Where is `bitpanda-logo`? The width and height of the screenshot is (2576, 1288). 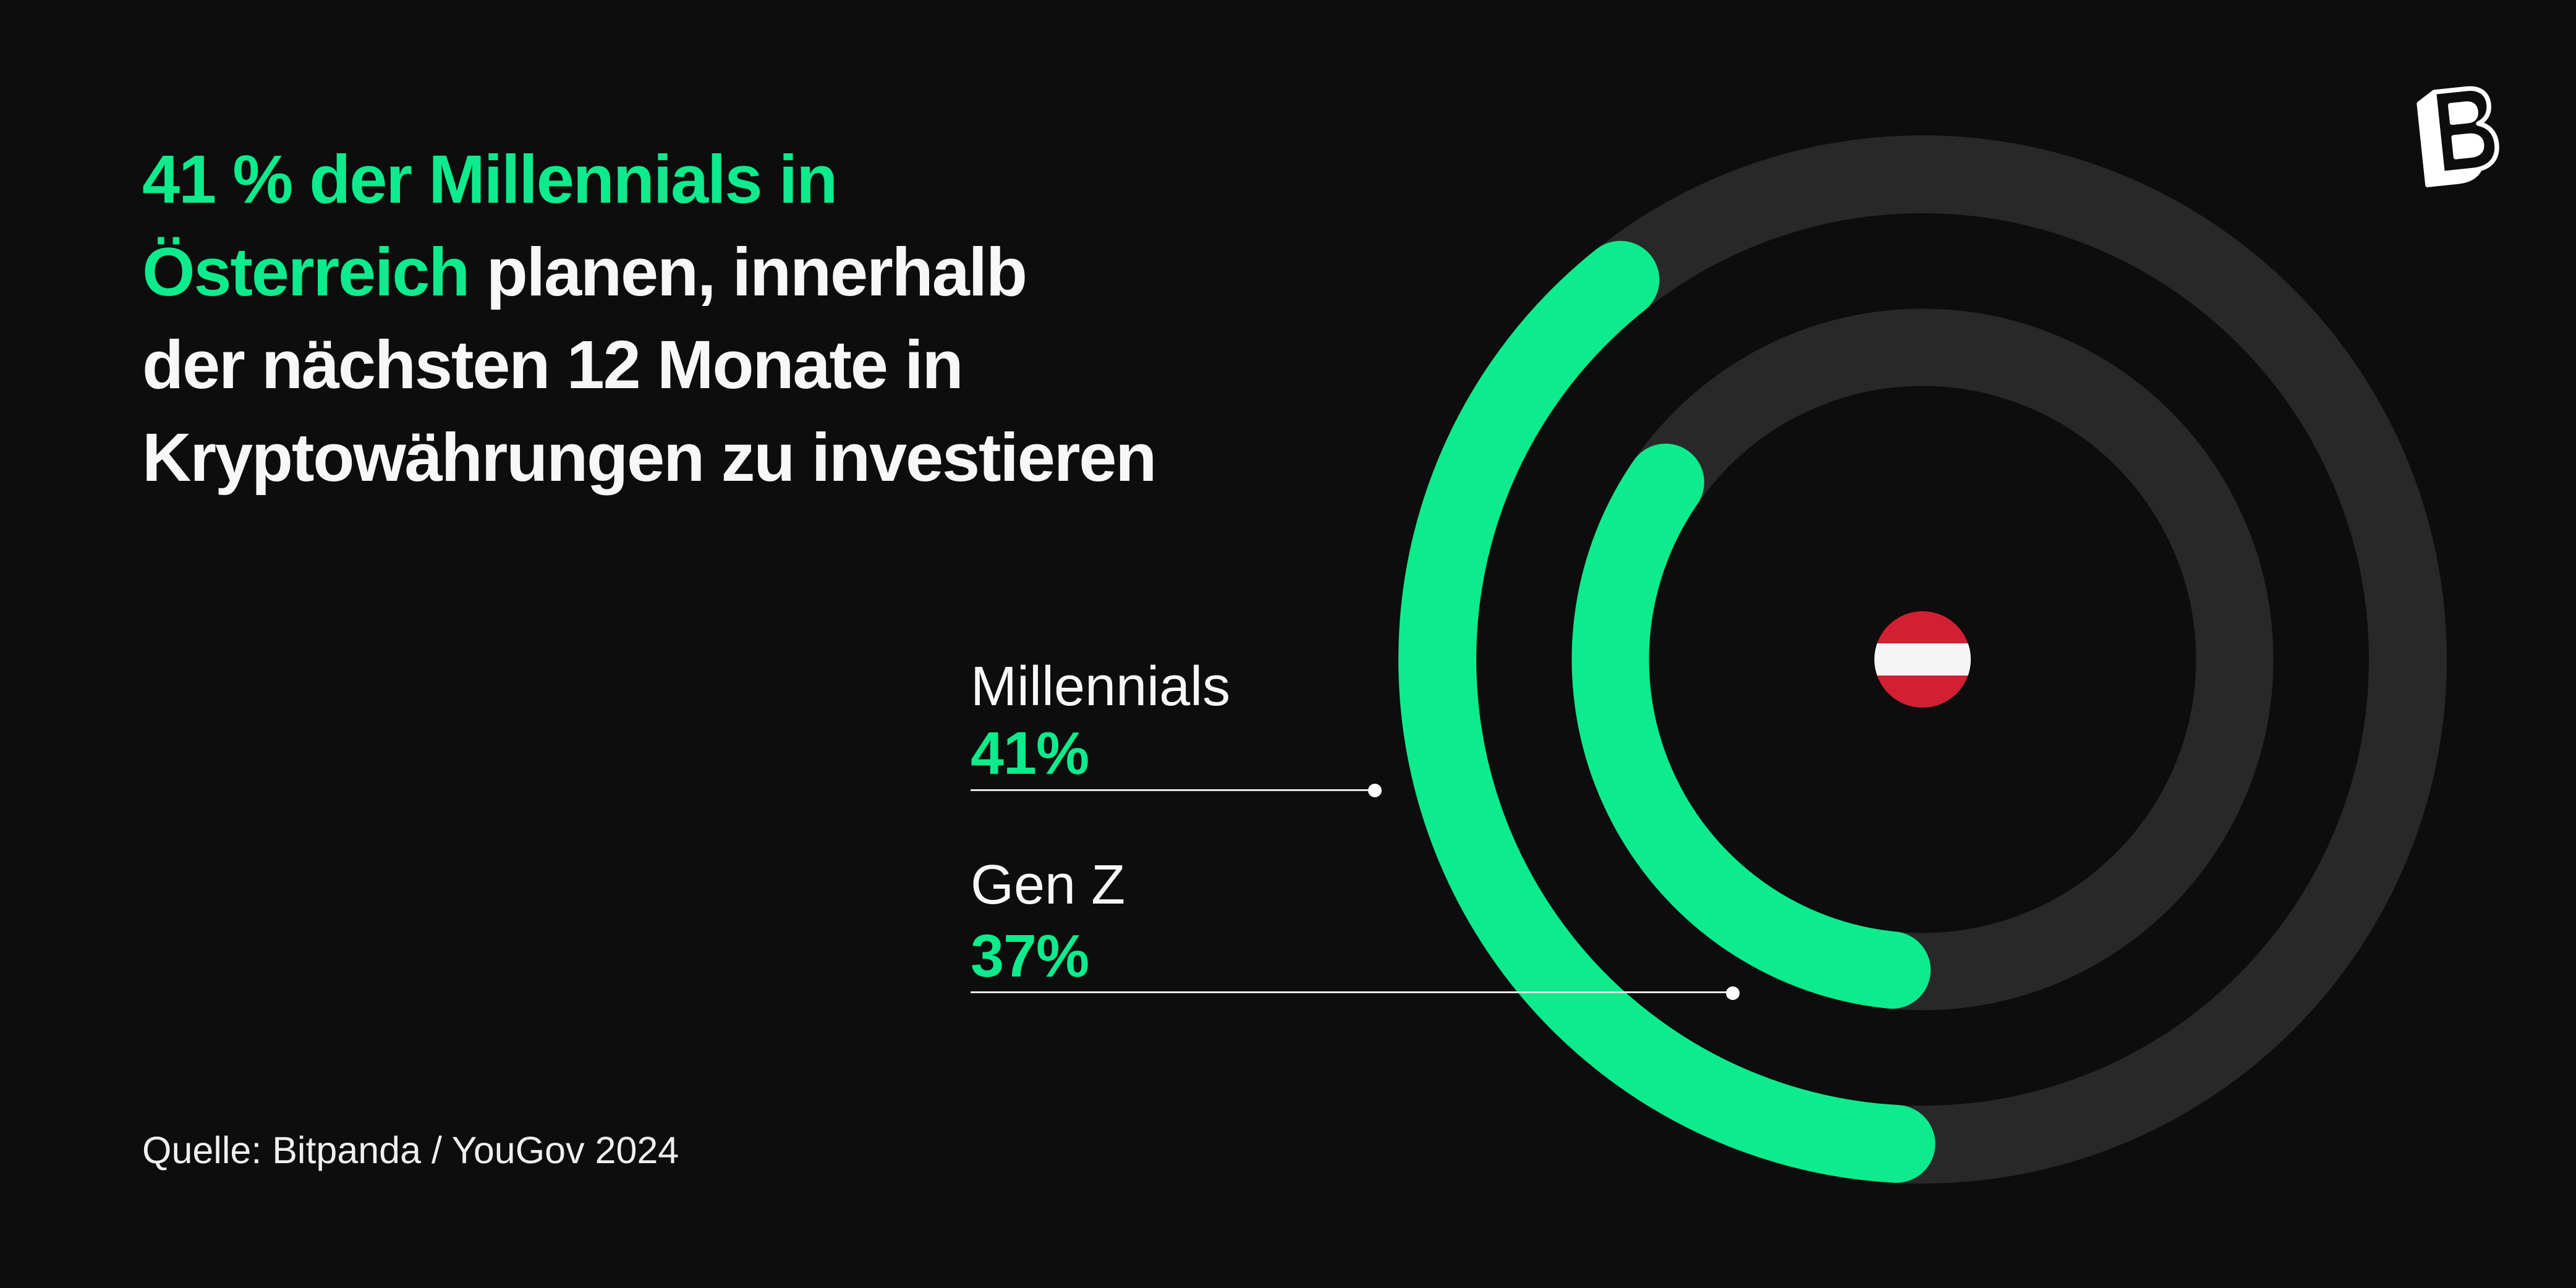
bitpanda-logo is located at coordinates (2458, 136).